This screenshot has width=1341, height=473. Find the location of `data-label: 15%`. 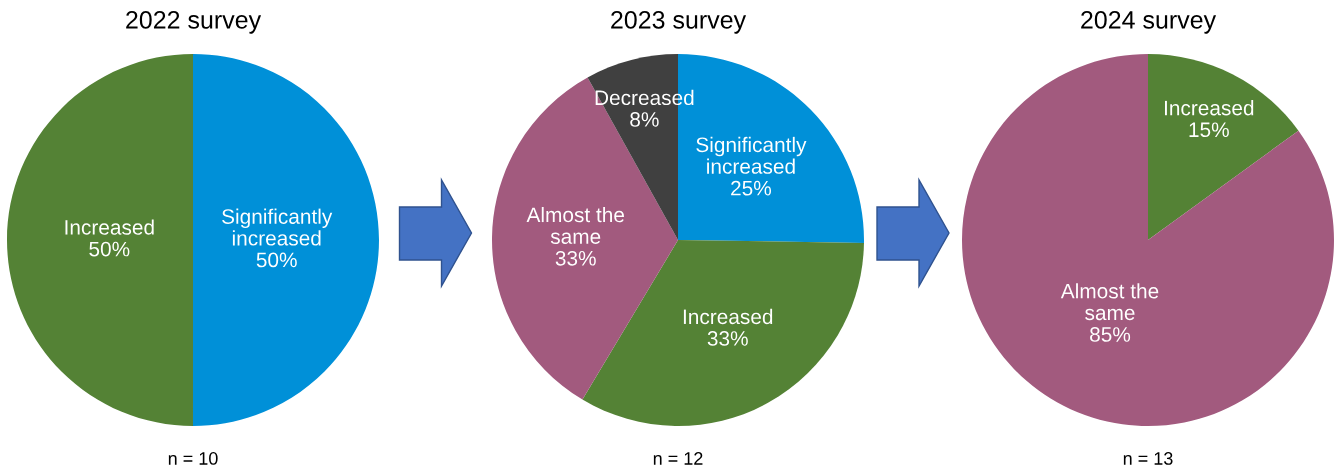

data-label: 15% is located at coordinates (1209, 130).